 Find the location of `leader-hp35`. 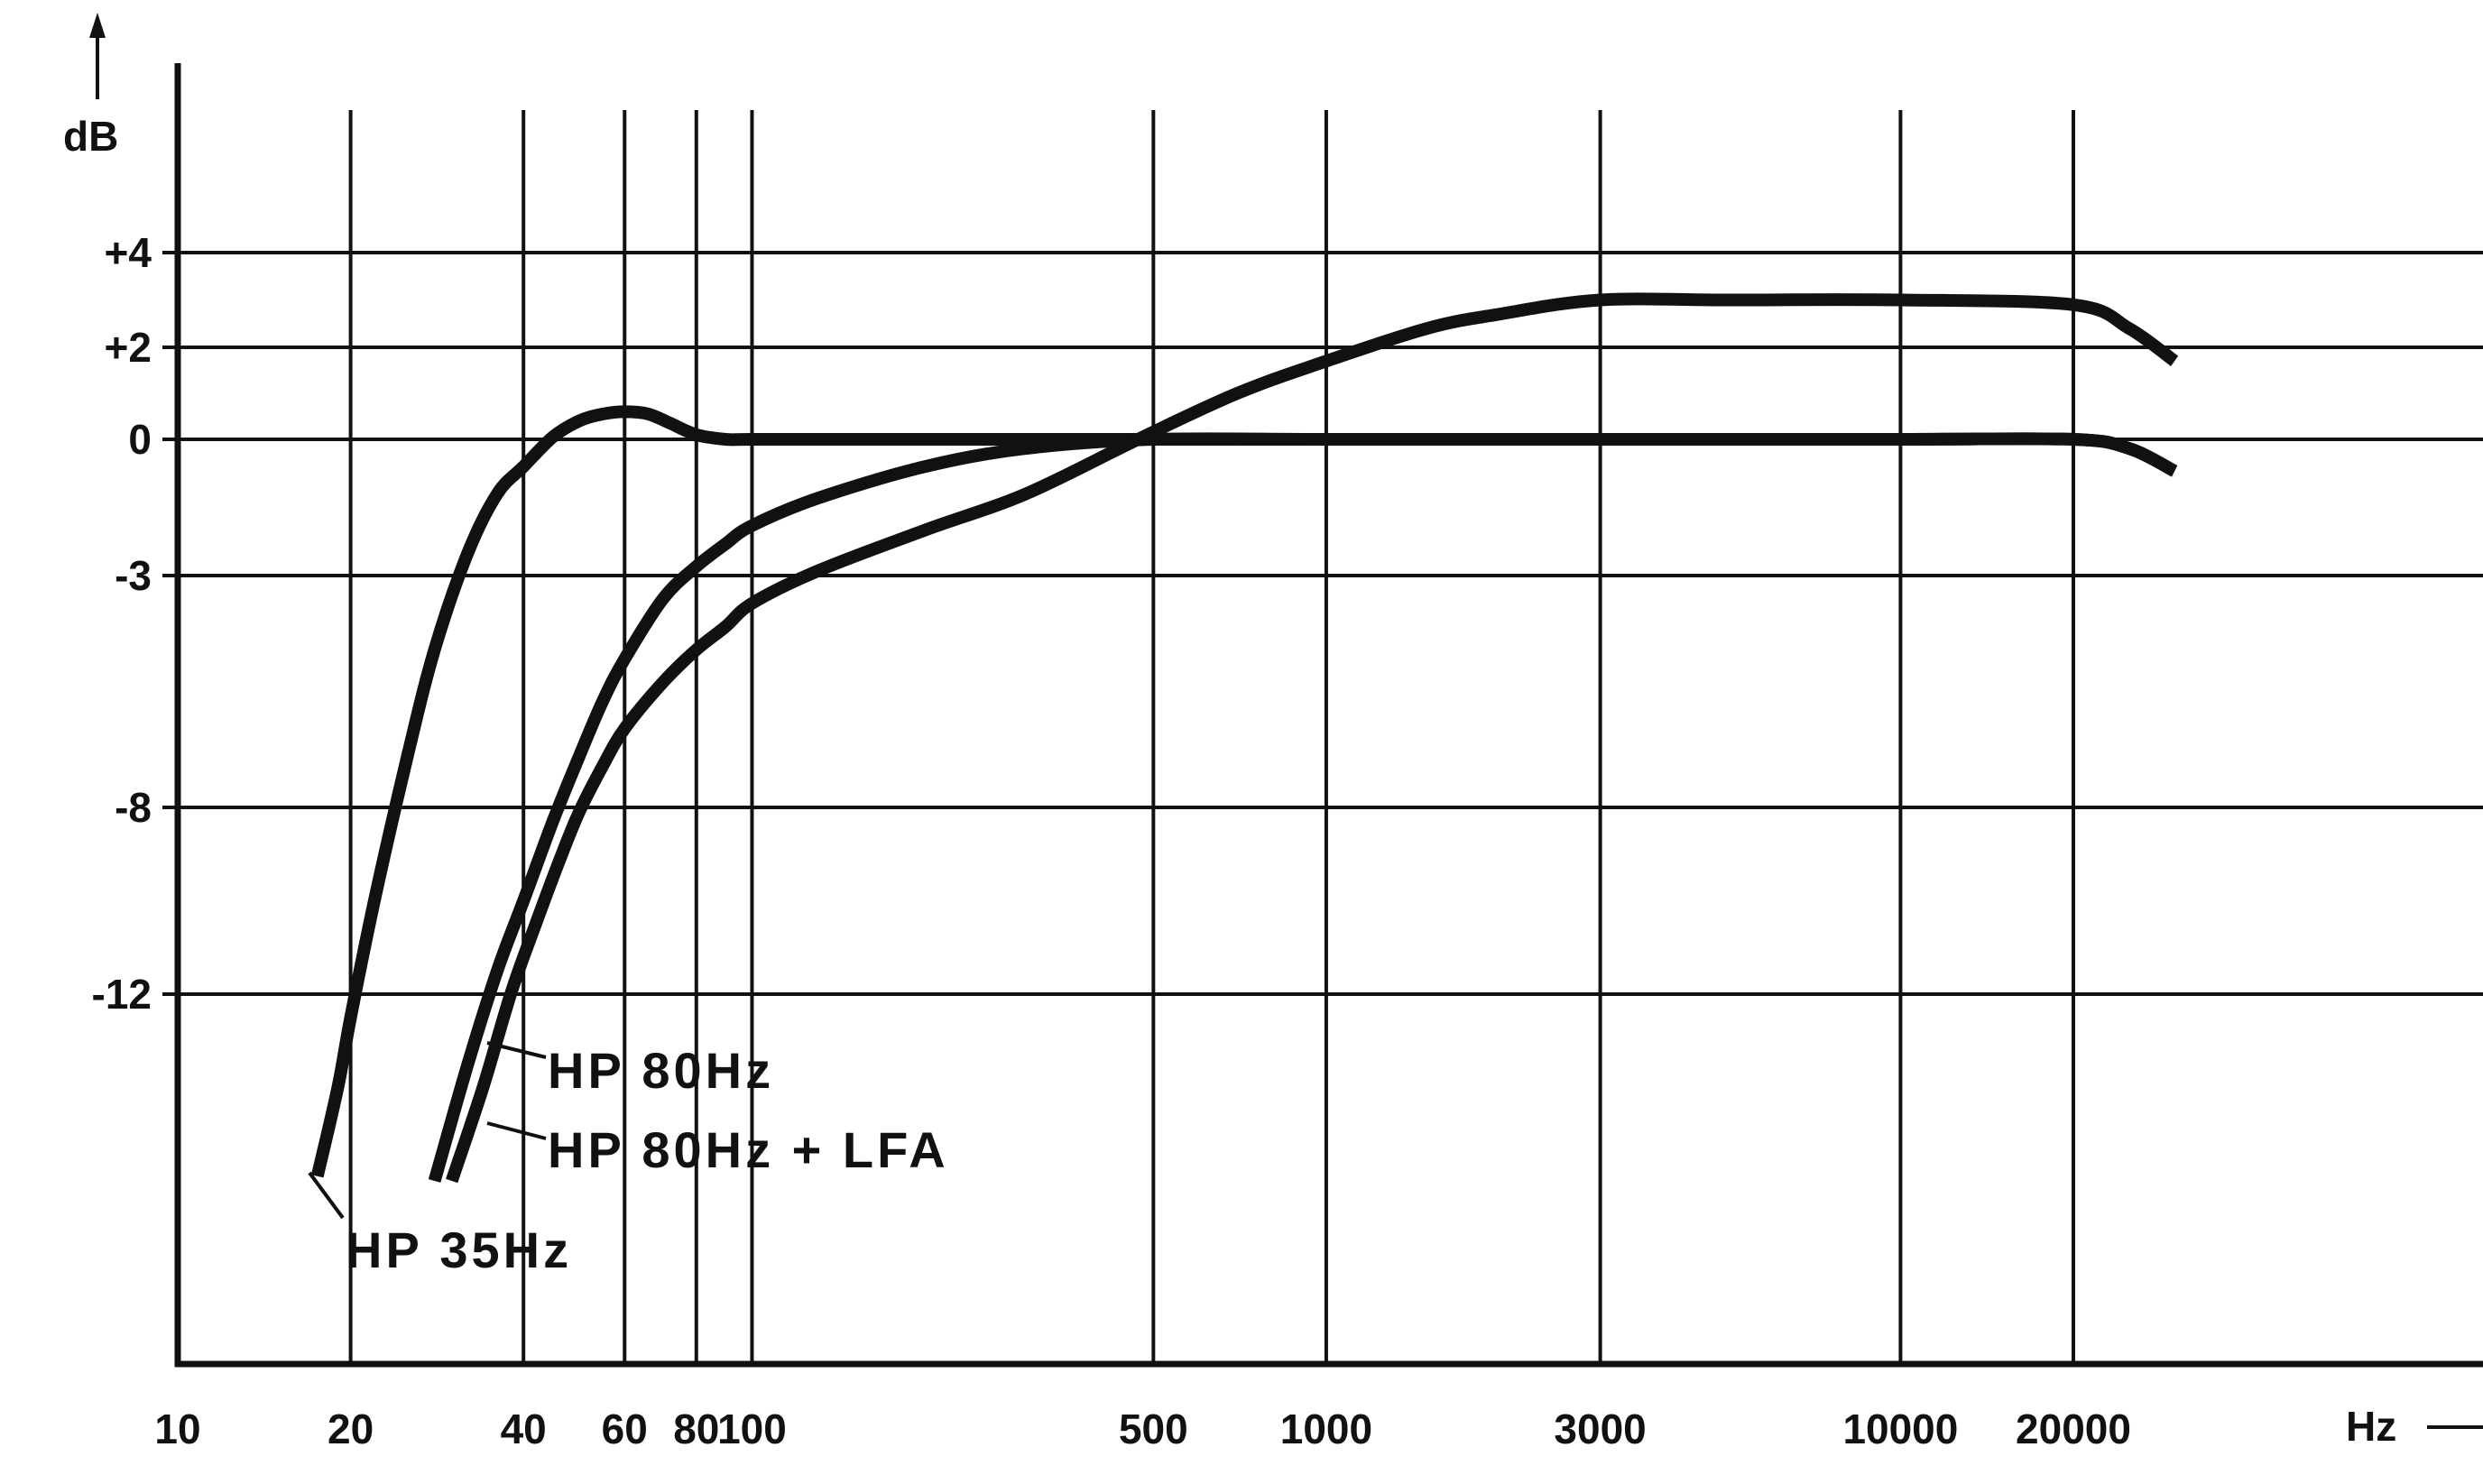

leader-hp35 is located at coordinates (327, 1195).